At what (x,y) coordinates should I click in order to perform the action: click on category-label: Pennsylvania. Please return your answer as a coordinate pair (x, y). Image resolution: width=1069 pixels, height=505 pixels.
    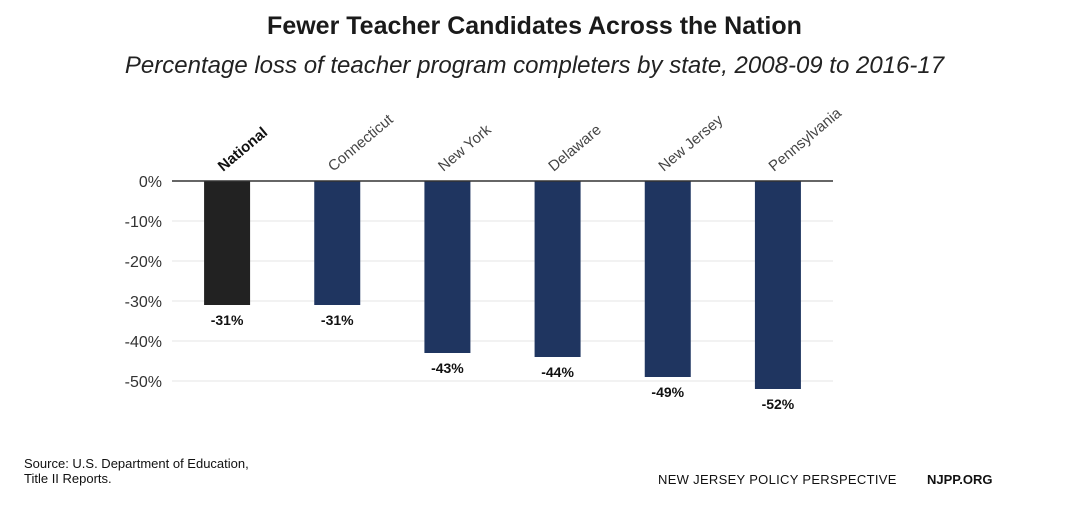
    Looking at the image, I should click on (806, 139).